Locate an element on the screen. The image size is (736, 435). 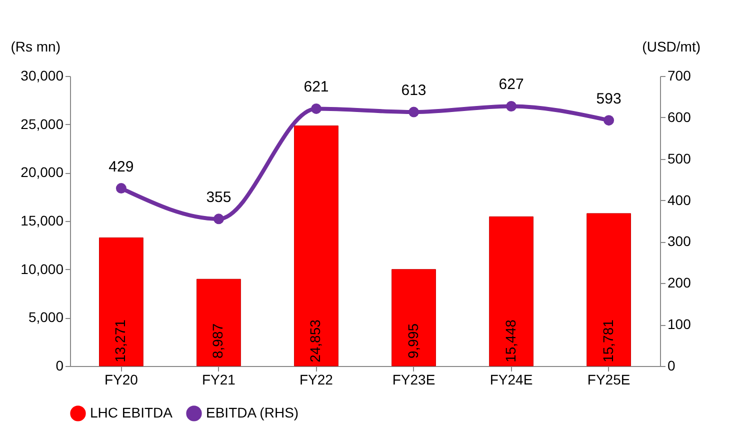
y2-tick-label: 500 is located at coordinates (680, 158).